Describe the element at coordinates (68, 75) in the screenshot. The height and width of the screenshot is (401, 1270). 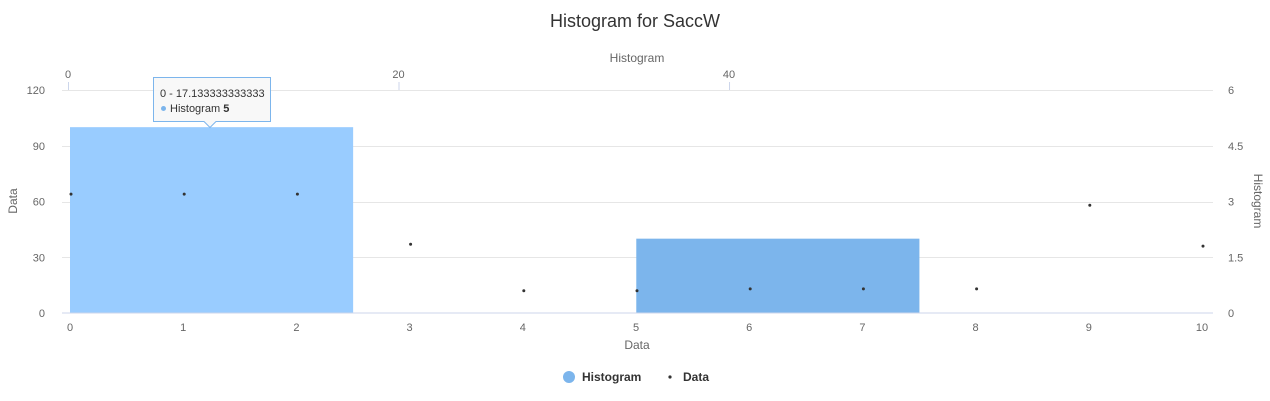
I see `top-x-tick-label: 0` at that location.